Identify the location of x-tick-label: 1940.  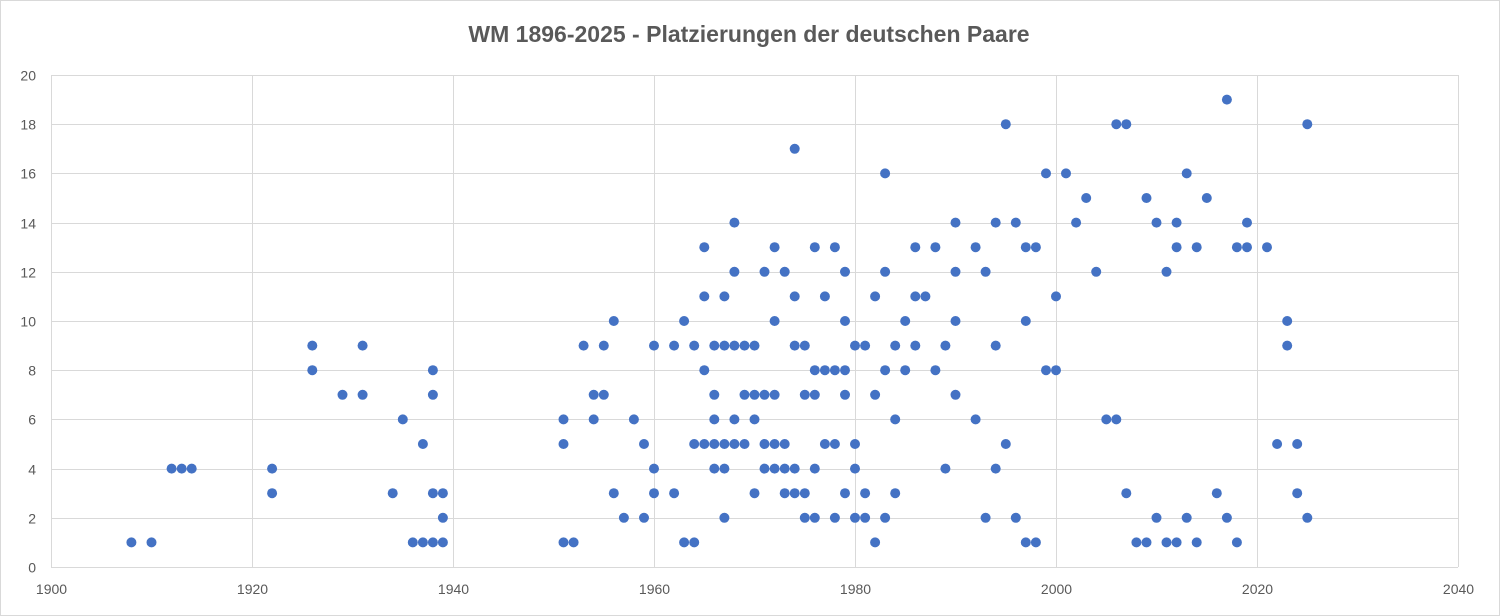
(453, 589).